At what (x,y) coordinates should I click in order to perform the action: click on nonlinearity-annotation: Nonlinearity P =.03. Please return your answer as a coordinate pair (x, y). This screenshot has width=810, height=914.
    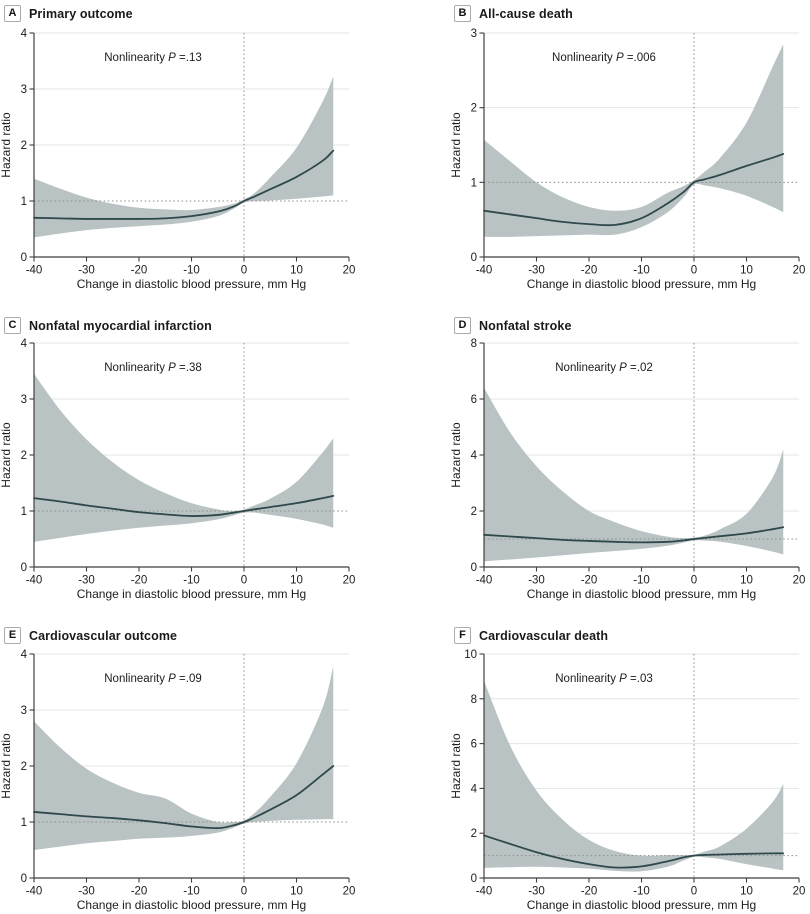
    Looking at the image, I should click on (604, 679).